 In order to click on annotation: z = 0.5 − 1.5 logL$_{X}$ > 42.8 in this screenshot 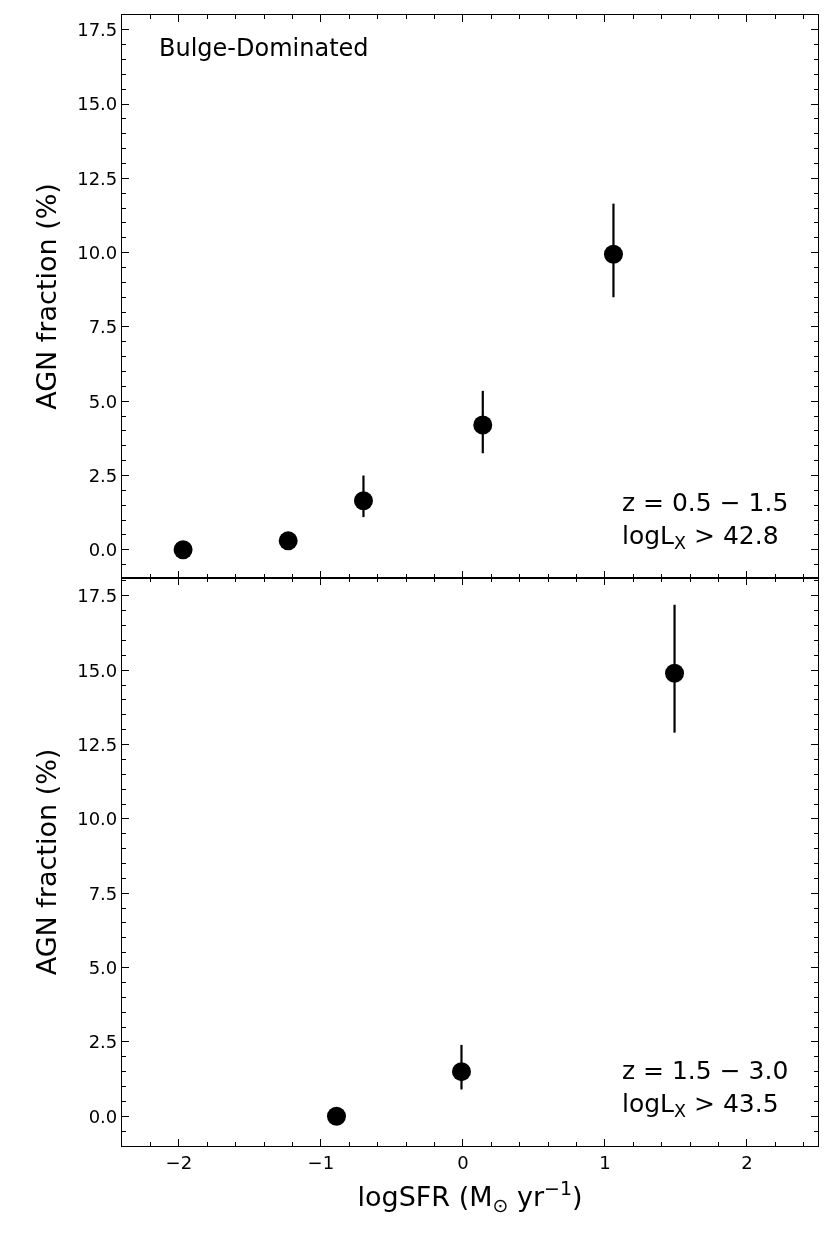, I will do `click(705, 520)`.